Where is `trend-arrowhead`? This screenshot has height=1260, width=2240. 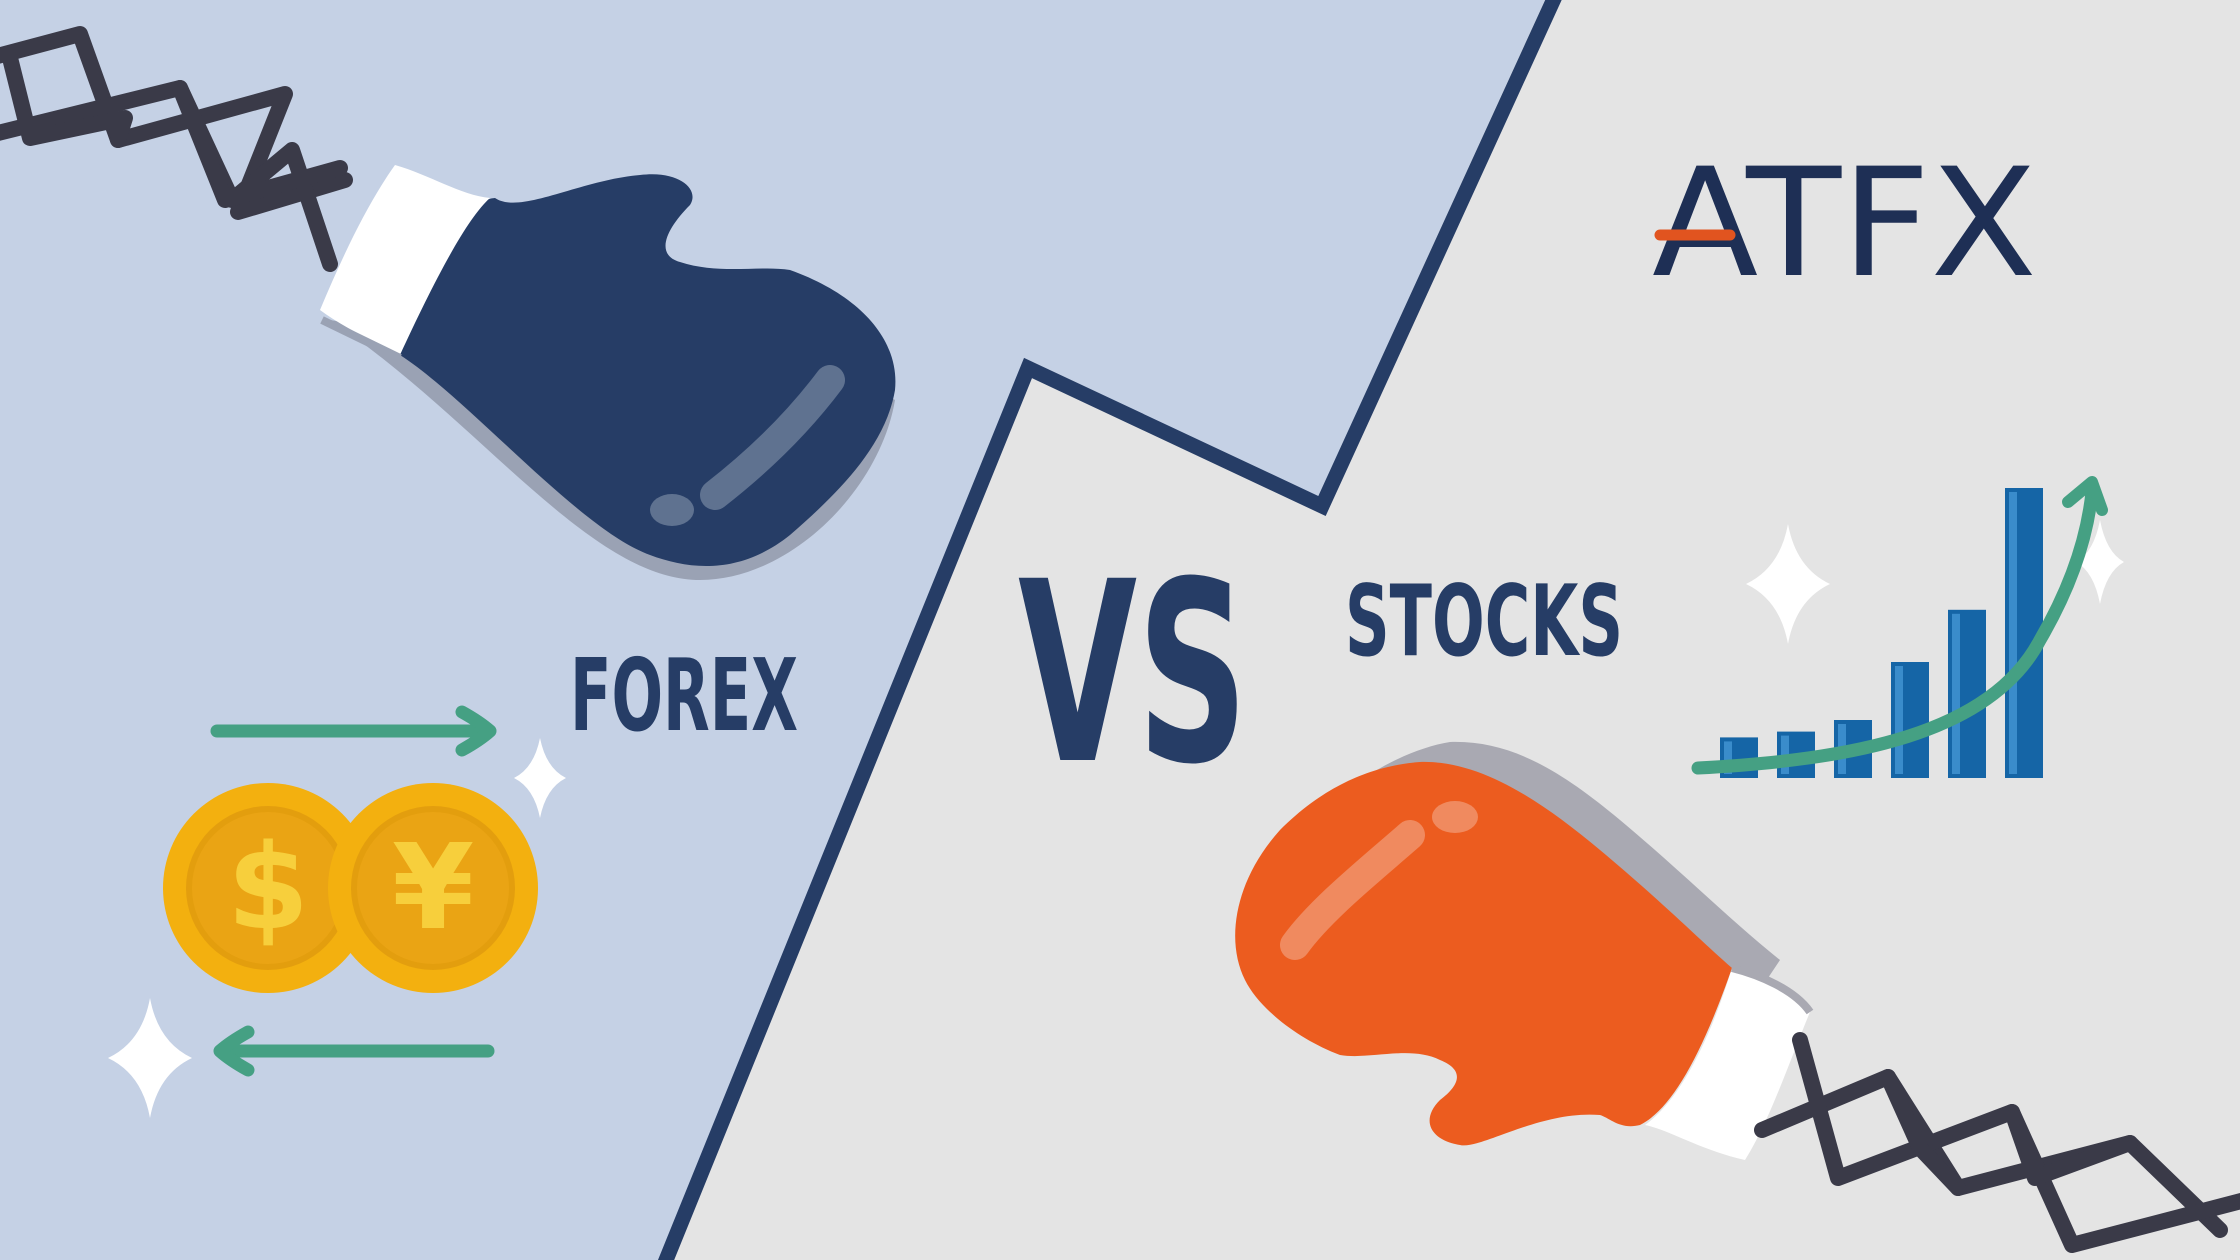 trend-arrowhead is located at coordinates (2085, 496).